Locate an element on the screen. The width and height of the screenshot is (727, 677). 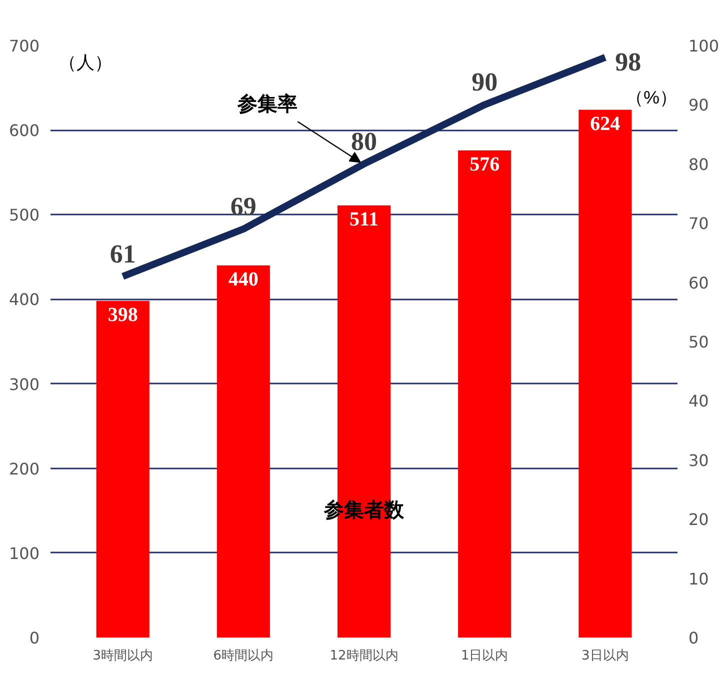
data-label: 98 is located at coordinates (628, 61).